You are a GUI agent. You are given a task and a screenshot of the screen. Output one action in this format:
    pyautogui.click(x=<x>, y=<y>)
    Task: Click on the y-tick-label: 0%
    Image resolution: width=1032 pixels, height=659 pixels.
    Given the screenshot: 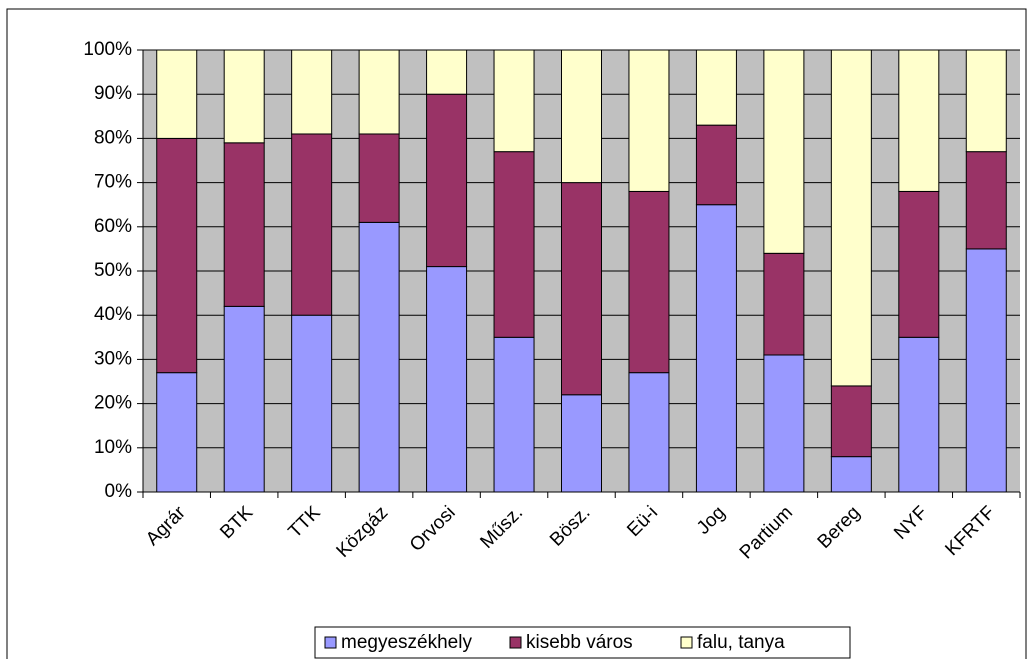 What is the action you would take?
    pyautogui.click(x=119, y=491)
    